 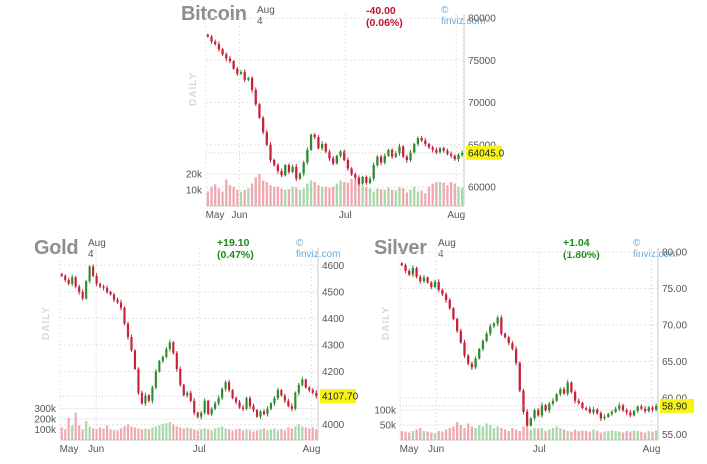 What do you see at coordinates (45, 420) in the screenshot?
I see `volume-tick-label: 200k` at bounding box center [45, 420].